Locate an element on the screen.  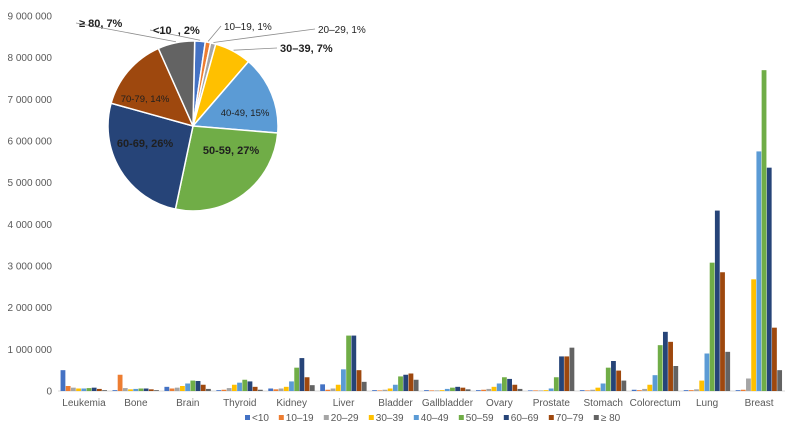
pie-slice-40–49 is located at coordinates (235, 97).